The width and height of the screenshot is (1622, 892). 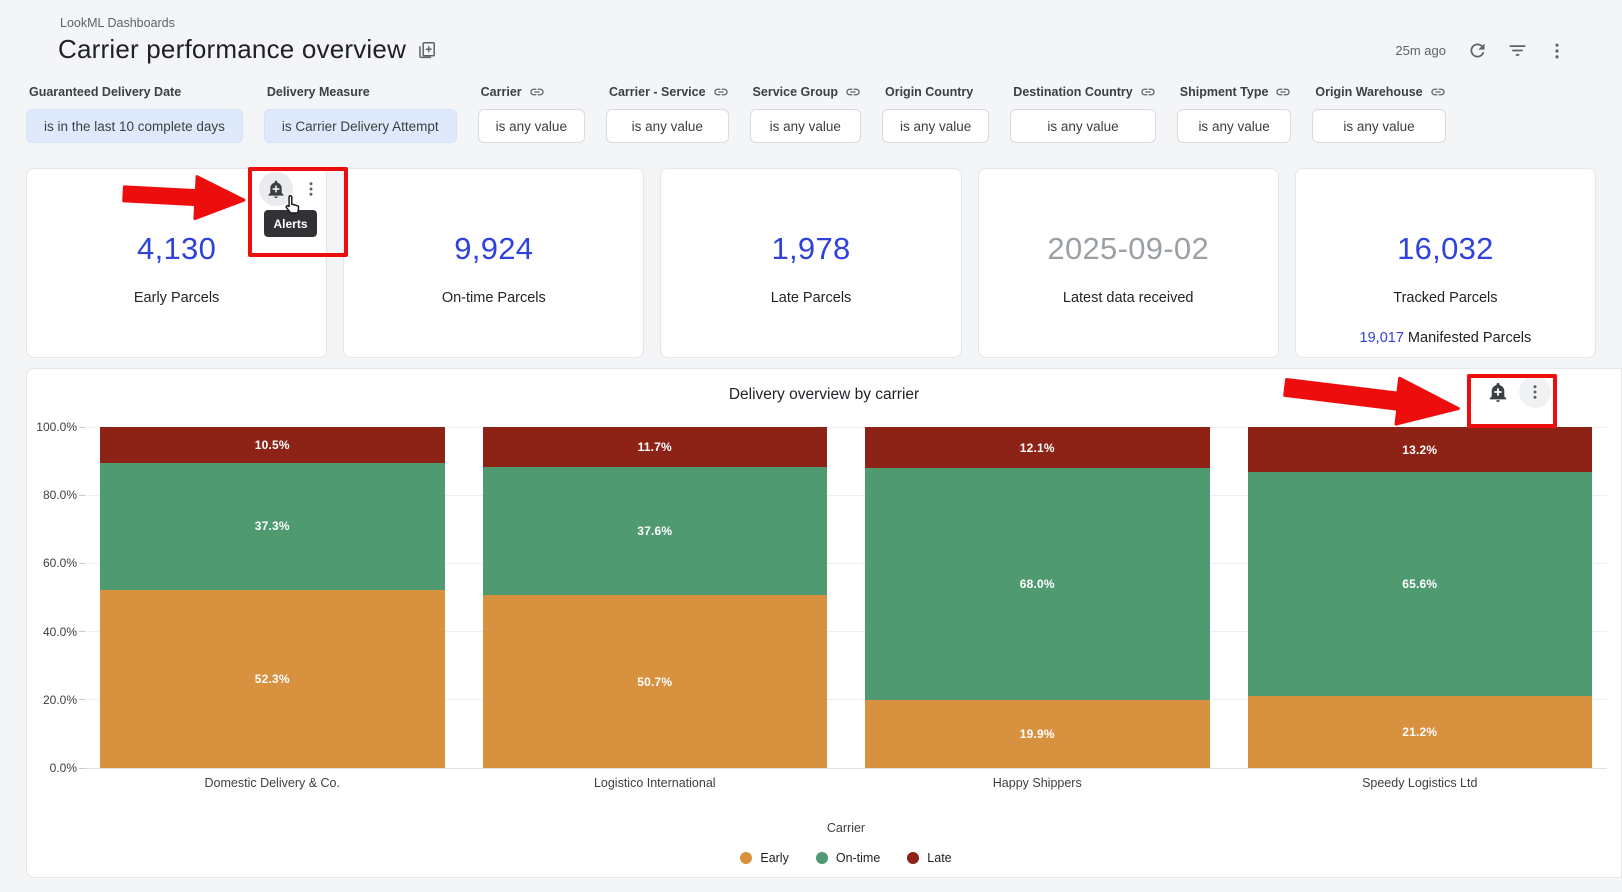 I want to click on kpi-label-early-parcels: Early Parcels, so click(x=176, y=298).